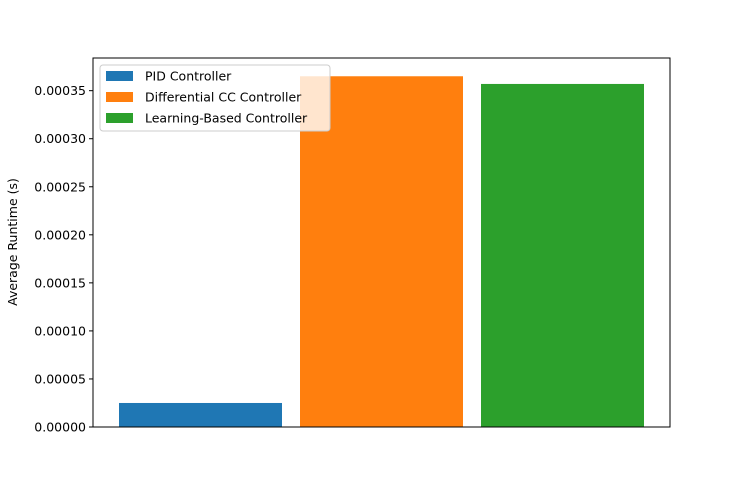  I want to click on legend-label: PID Controller, so click(188, 76).